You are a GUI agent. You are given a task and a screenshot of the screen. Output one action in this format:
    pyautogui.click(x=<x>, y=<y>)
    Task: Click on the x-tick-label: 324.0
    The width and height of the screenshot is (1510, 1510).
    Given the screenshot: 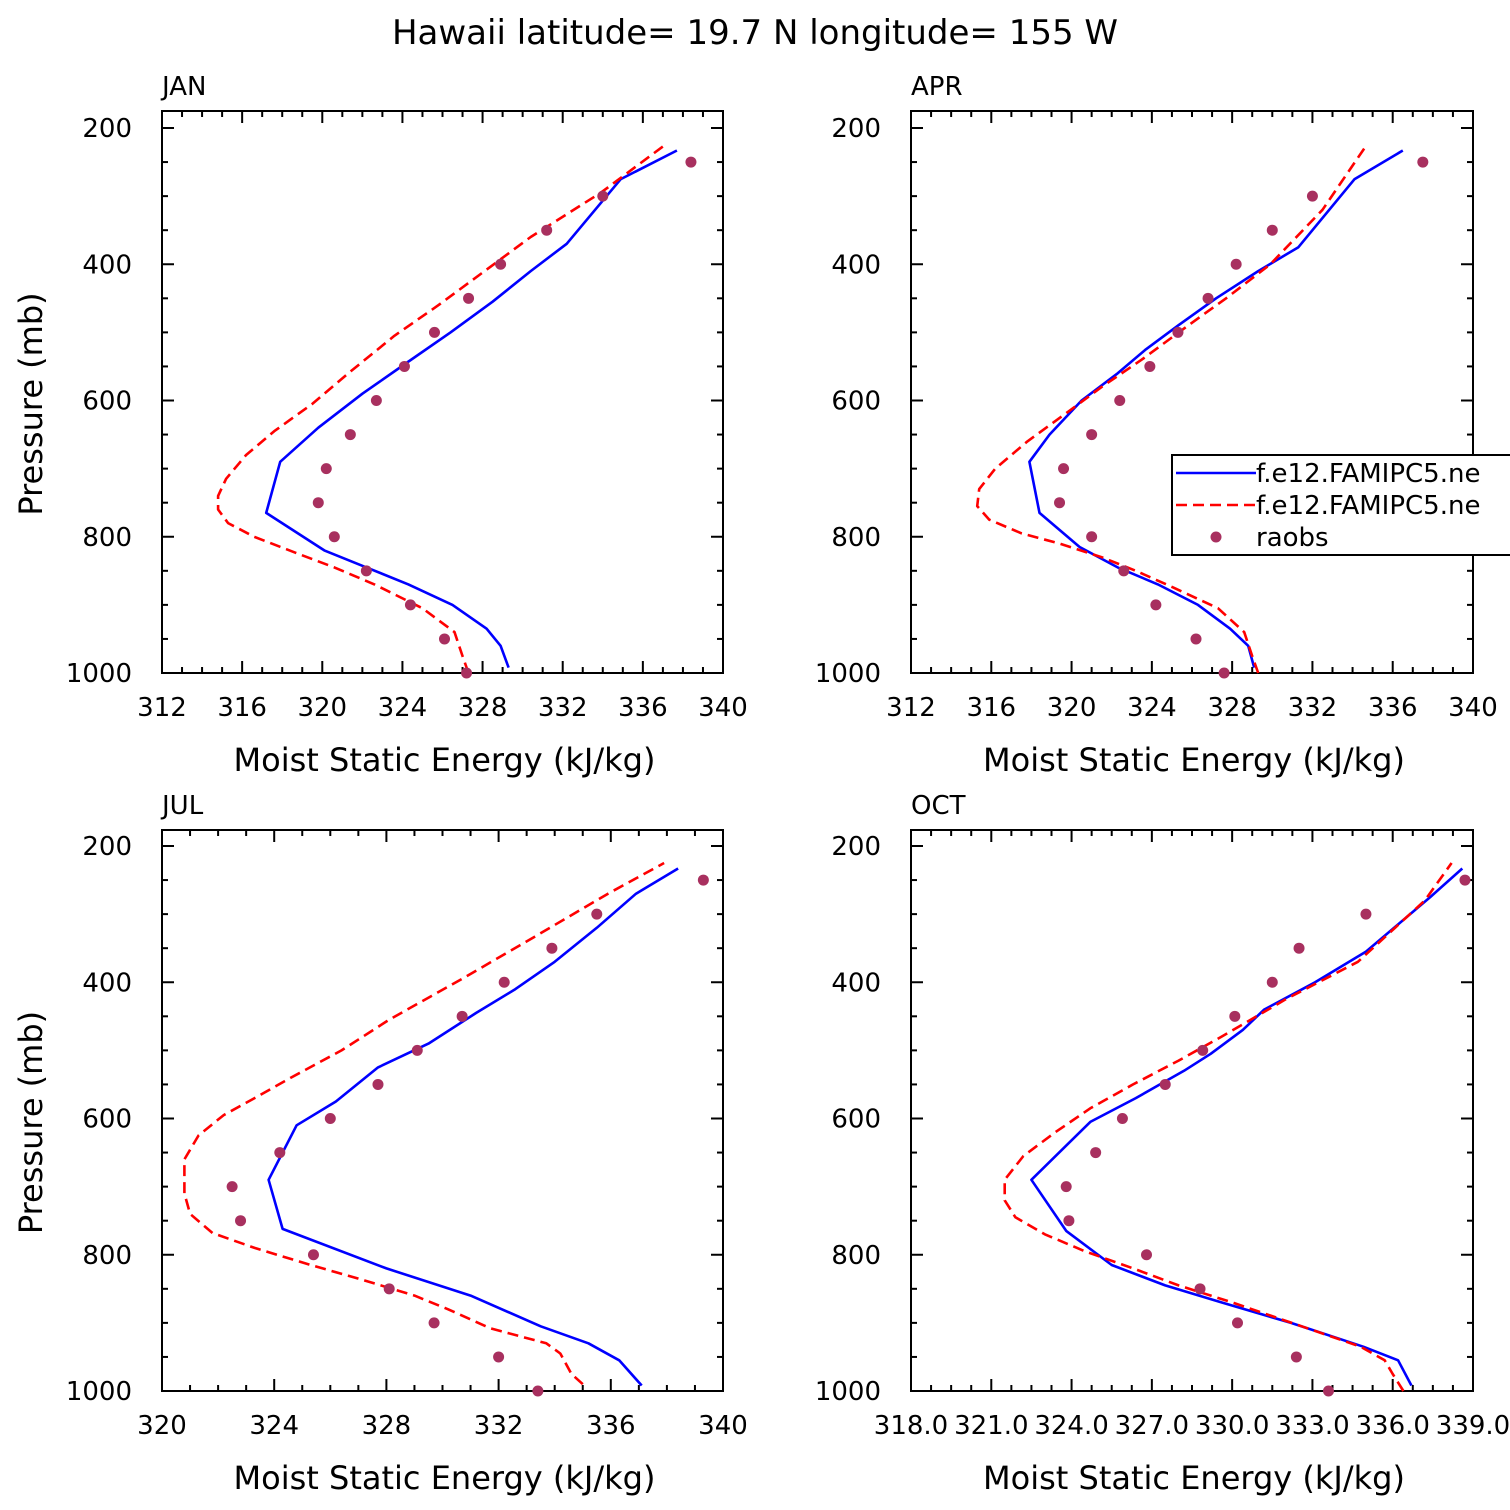 What is the action you would take?
    pyautogui.click(x=1071, y=1426)
    